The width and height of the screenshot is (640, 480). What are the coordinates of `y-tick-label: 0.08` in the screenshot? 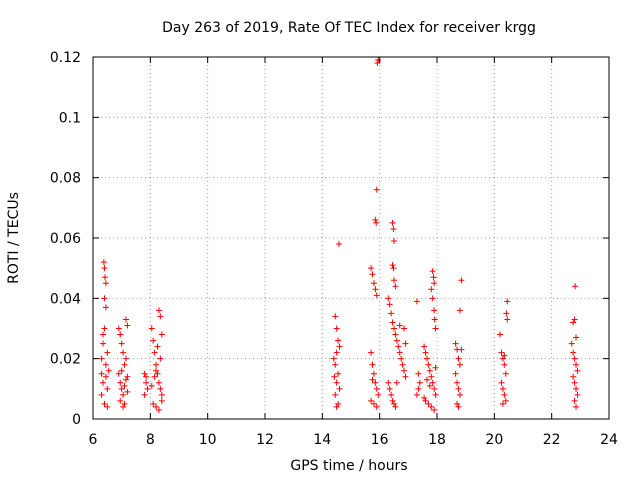 It's located at (65, 179).